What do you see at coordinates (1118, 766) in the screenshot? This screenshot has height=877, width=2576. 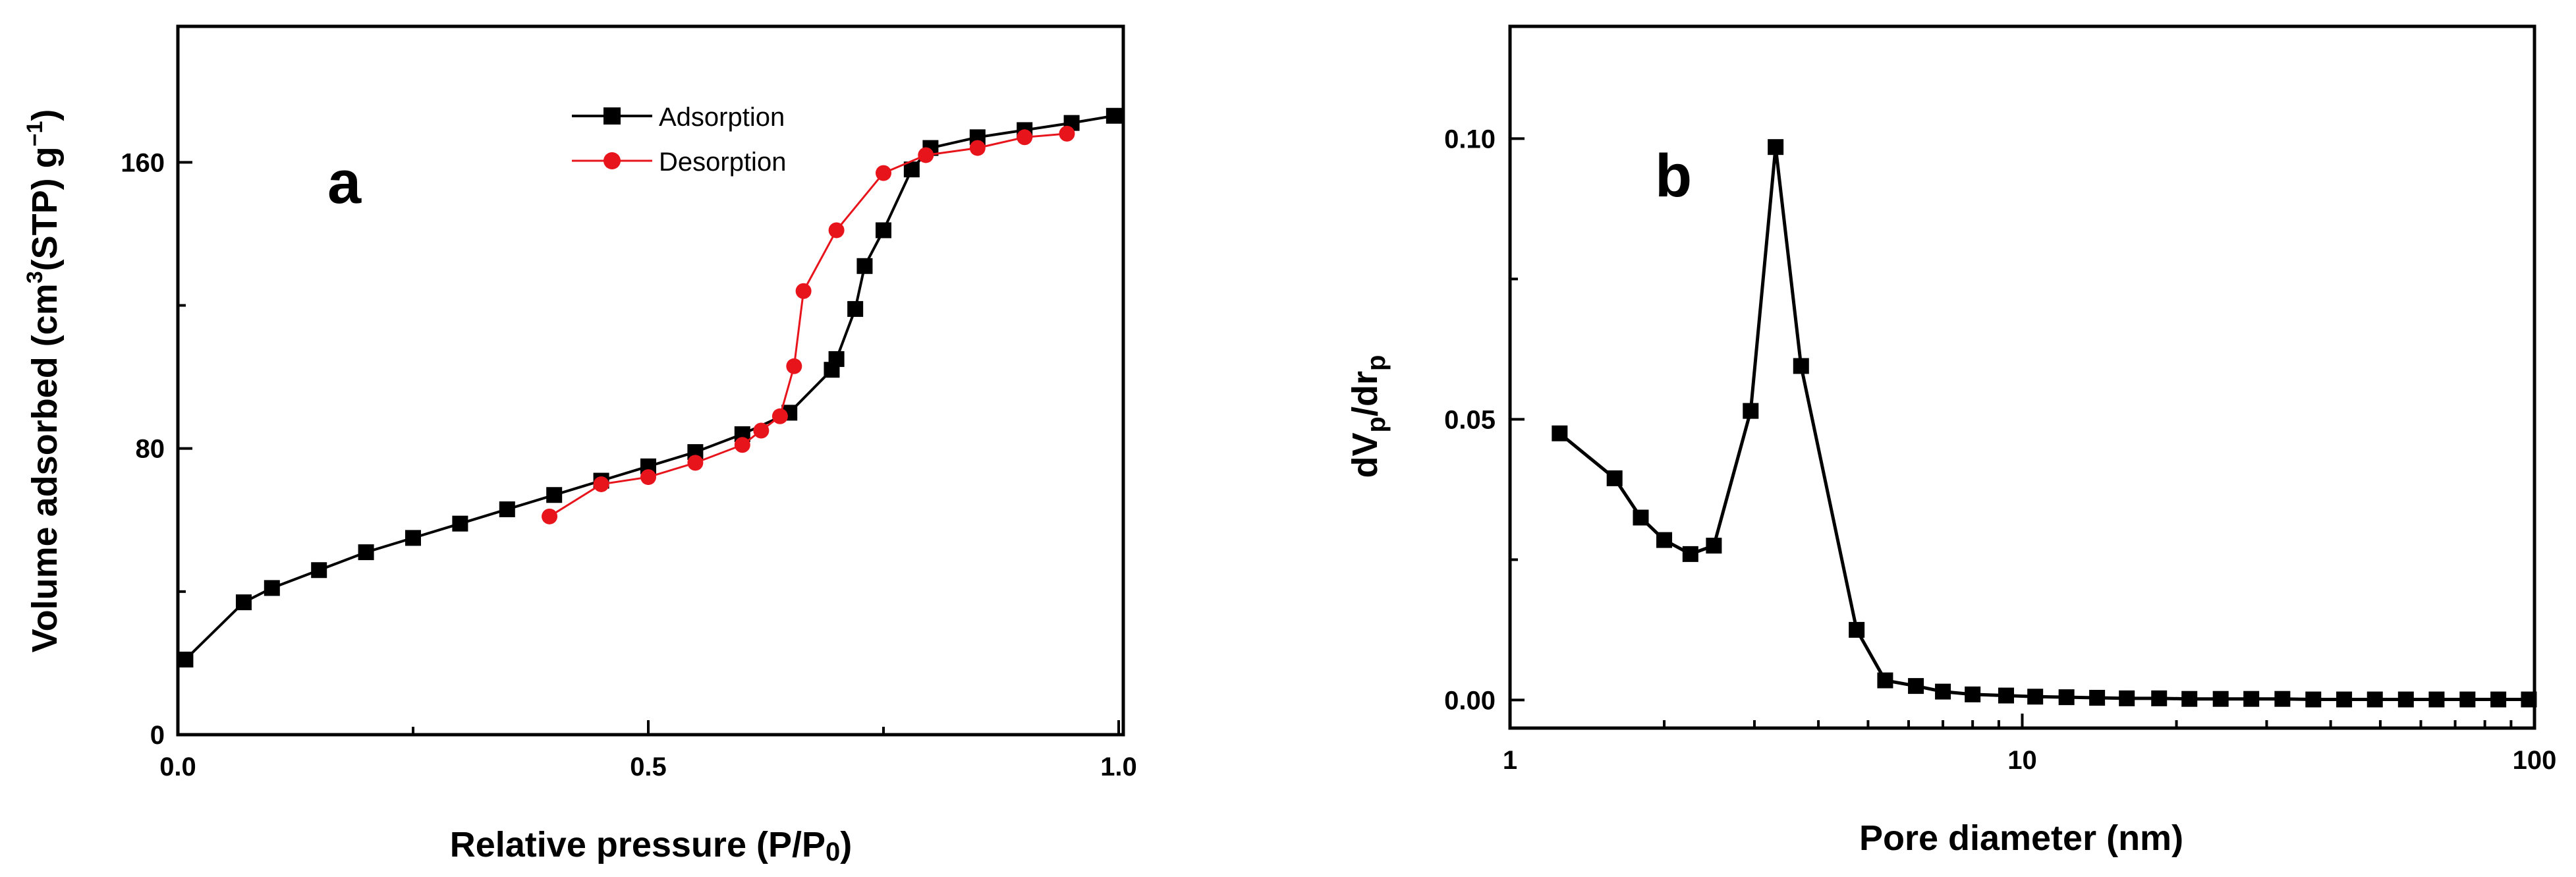 I see `panel-a-x-tick-label: 1.0` at bounding box center [1118, 766].